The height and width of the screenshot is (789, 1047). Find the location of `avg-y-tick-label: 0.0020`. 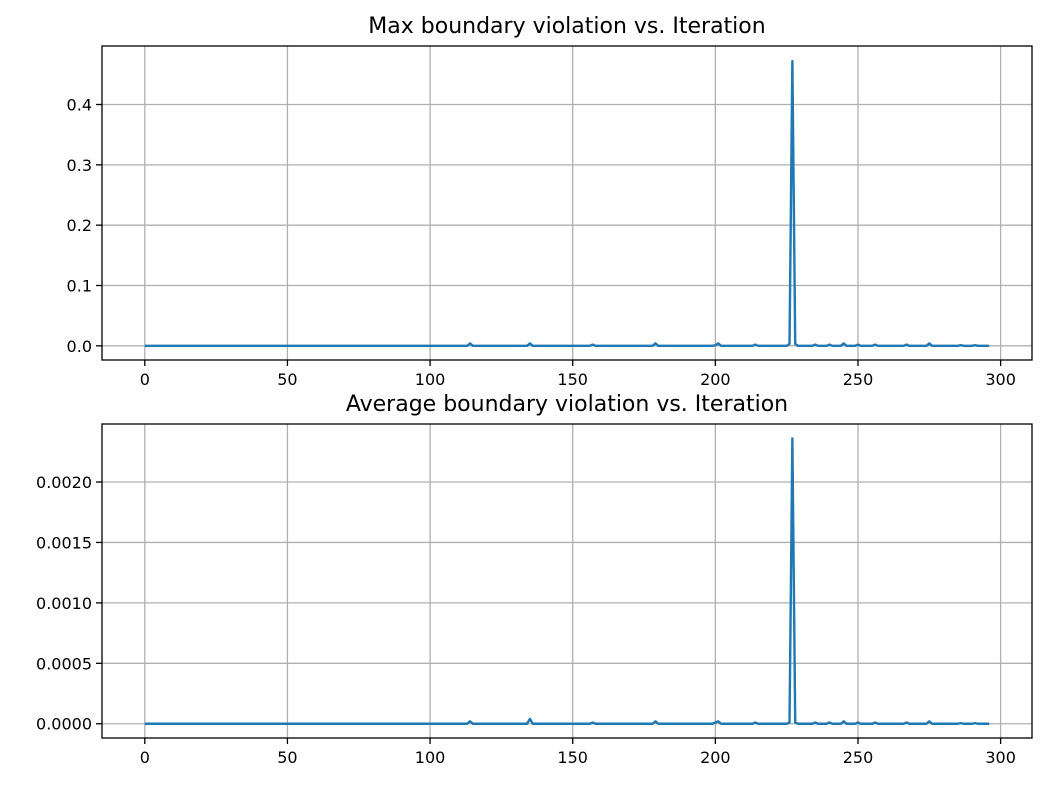

avg-y-tick-label: 0.0020 is located at coordinates (64, 482).